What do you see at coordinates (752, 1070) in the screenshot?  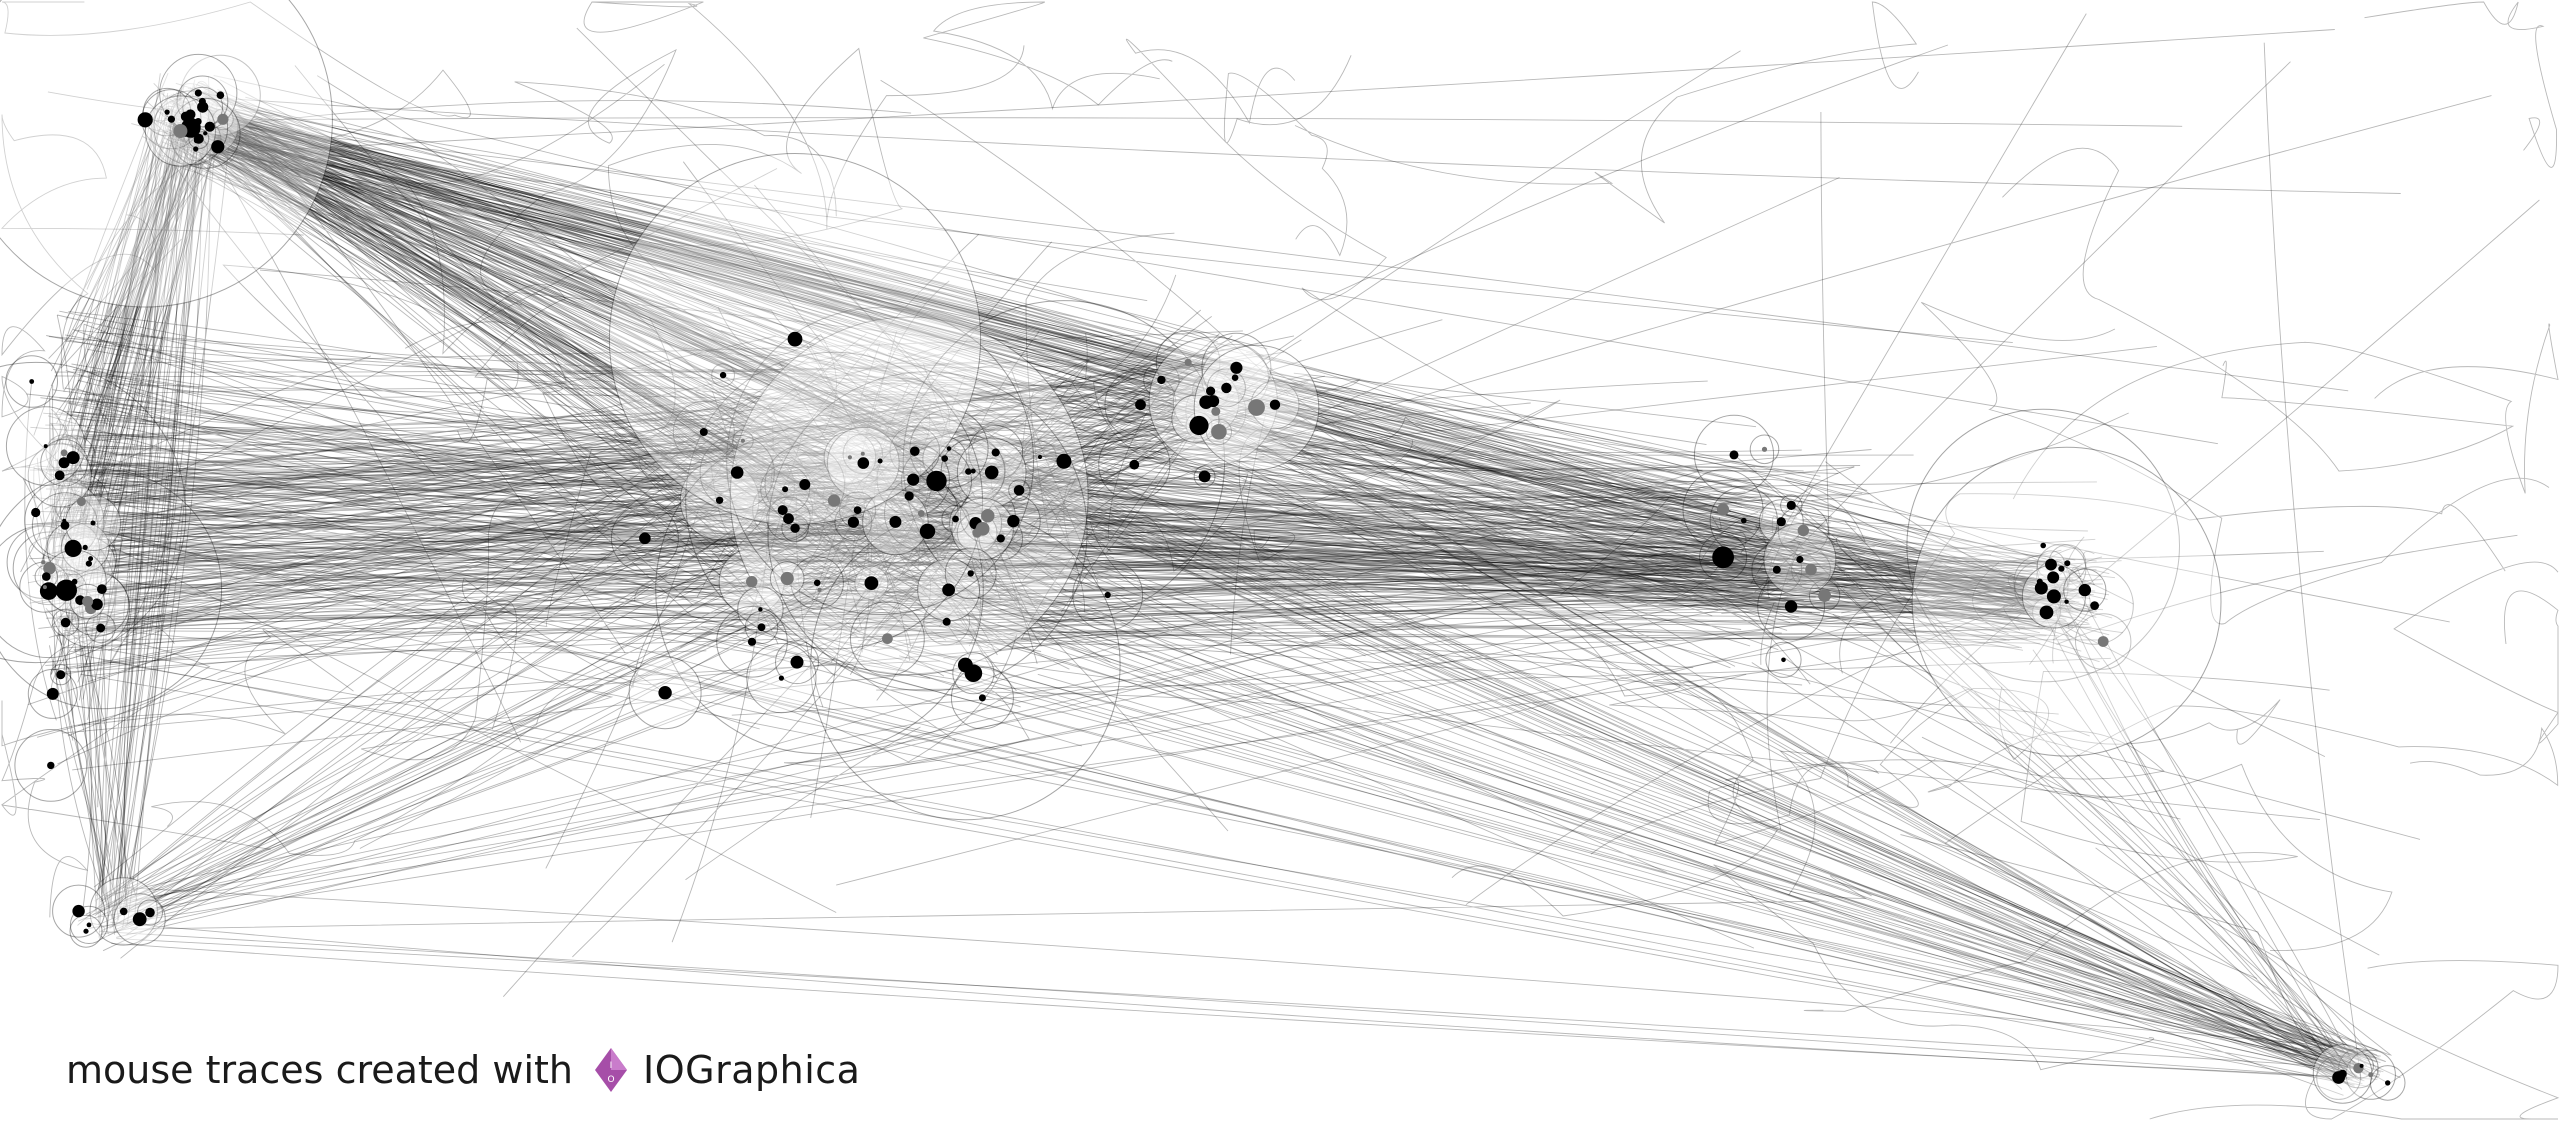 I see `caption-brand: IOGraphica` at bounding box center [752, 1070].